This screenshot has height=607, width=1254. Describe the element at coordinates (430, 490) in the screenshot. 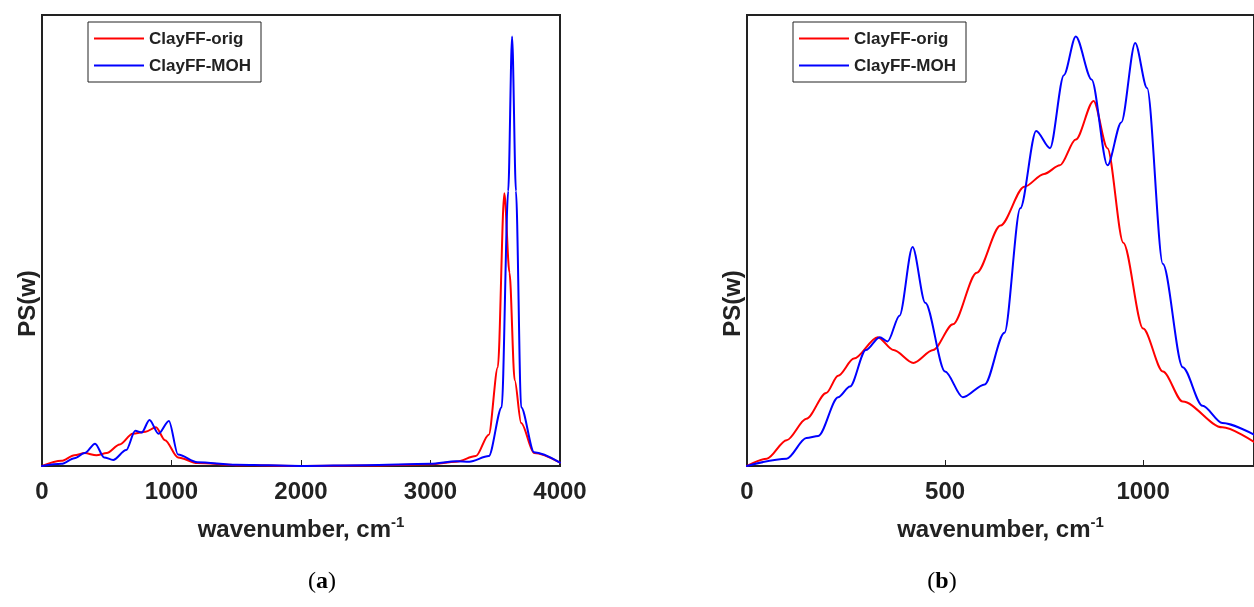

I see `x-tick-label: 3000` at that location.